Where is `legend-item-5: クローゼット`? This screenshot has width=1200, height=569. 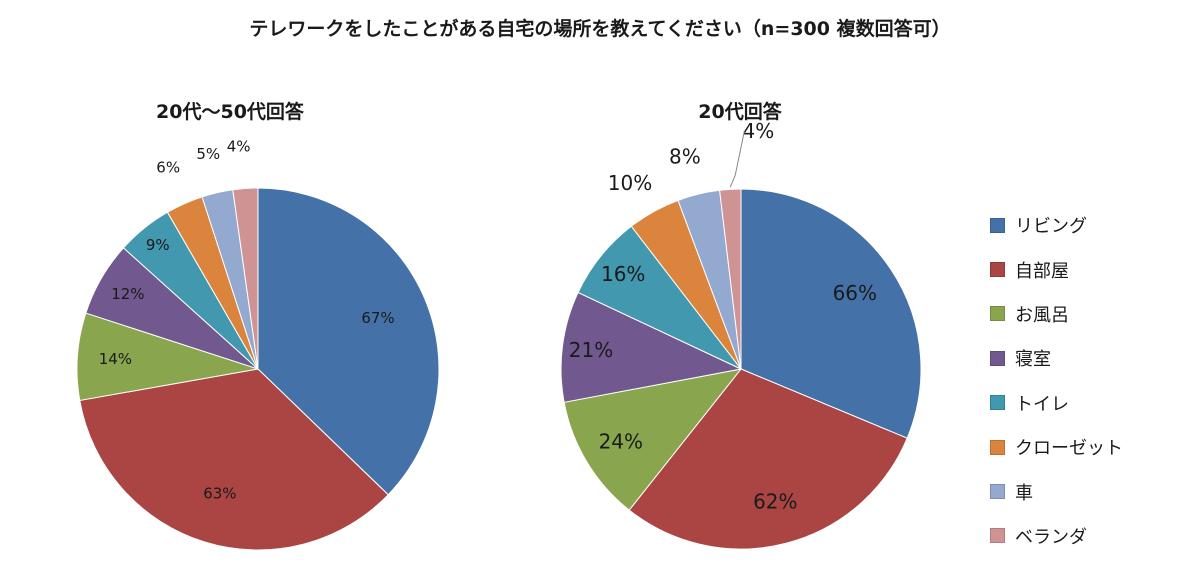
legend-item-5: クローゼット is located at coordinates (1056, 447).